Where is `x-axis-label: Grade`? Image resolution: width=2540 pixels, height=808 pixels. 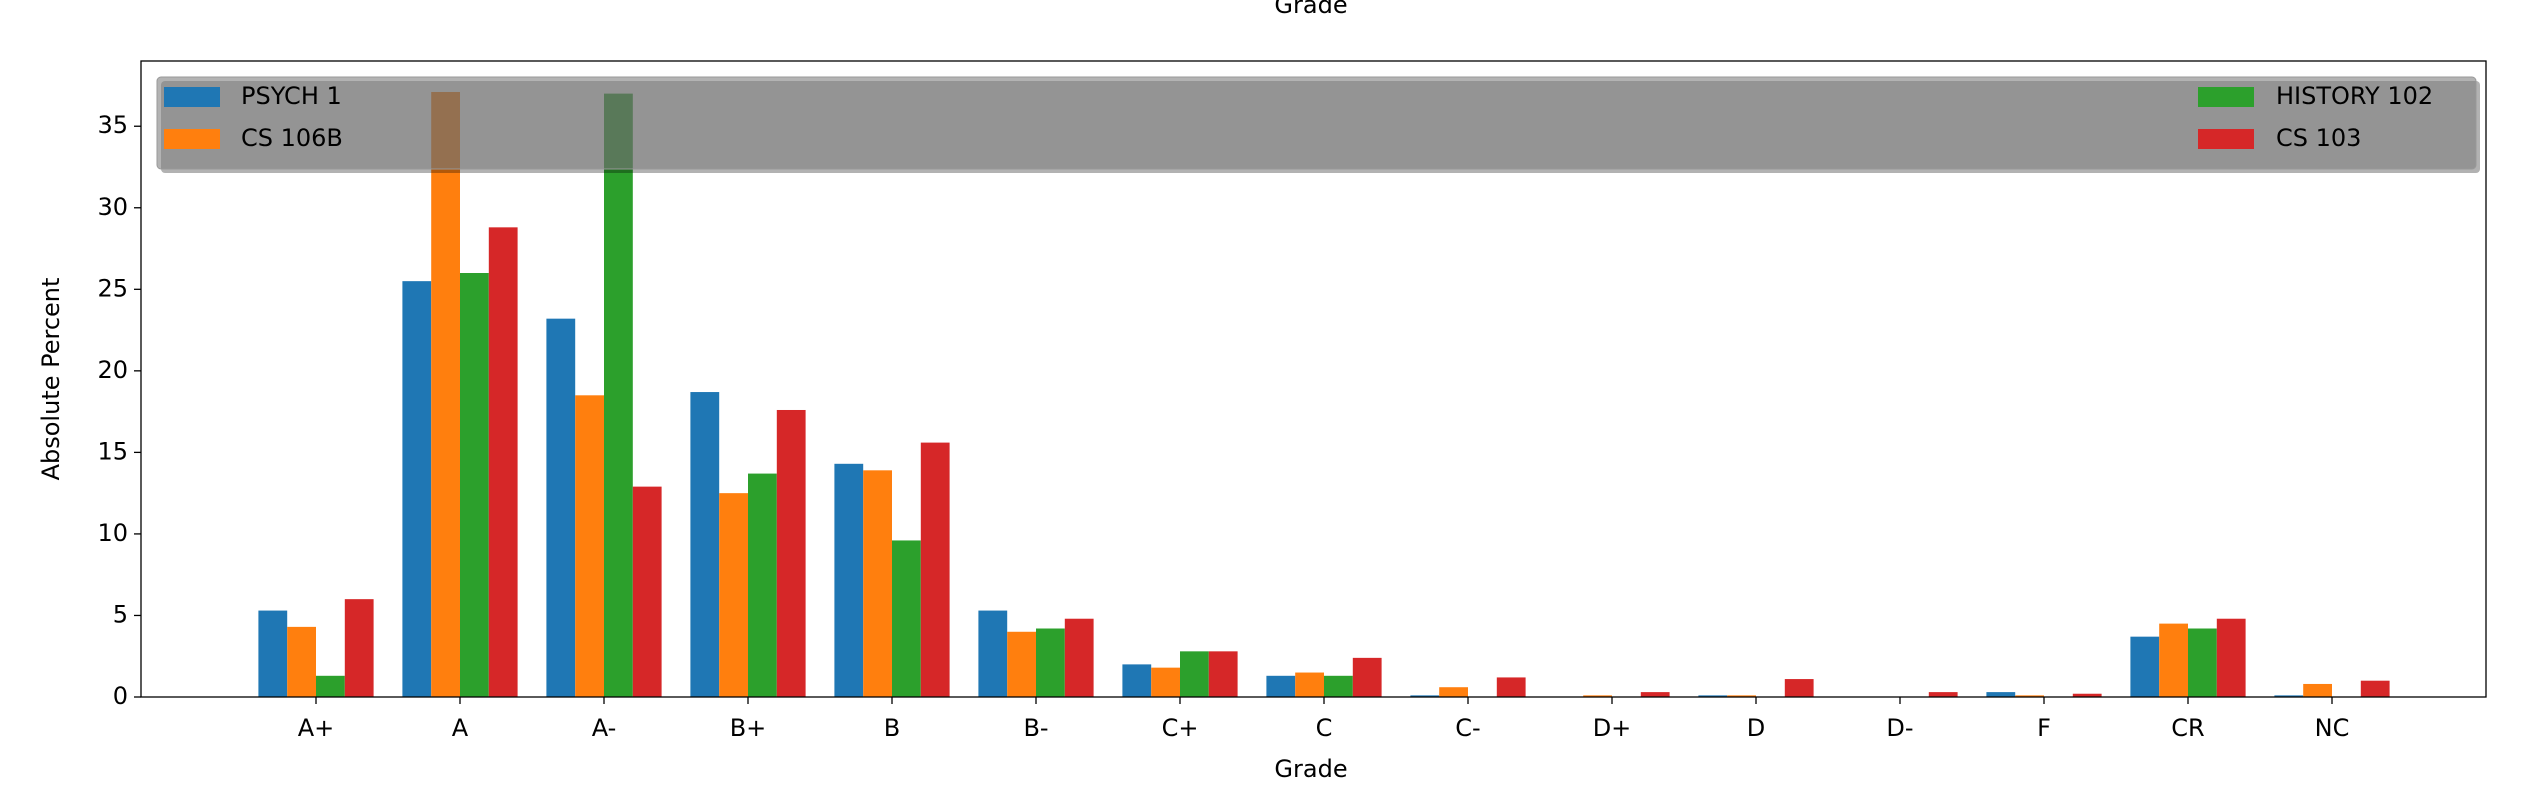
x-axis-label: Grade is located at coordinates (1310, 769).